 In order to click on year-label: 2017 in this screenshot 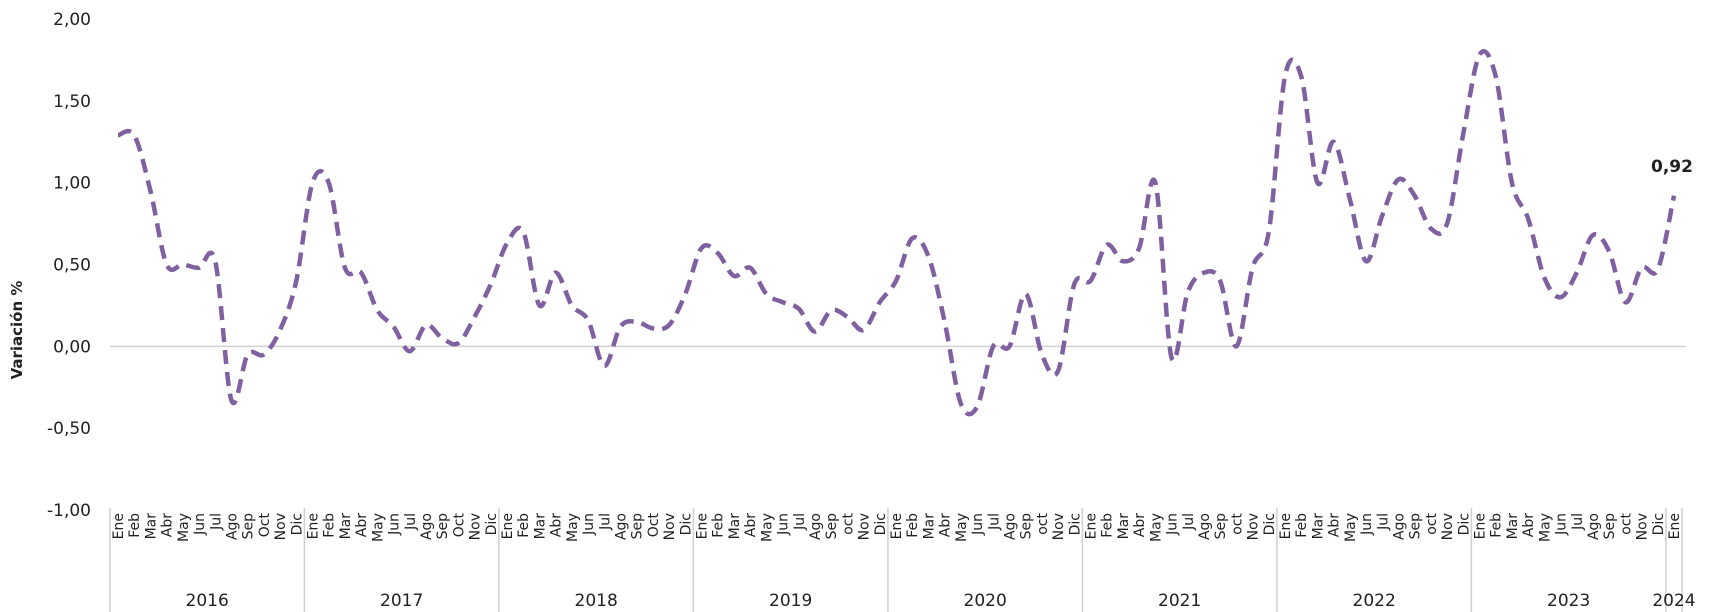, I will do `click(401, 601)`.